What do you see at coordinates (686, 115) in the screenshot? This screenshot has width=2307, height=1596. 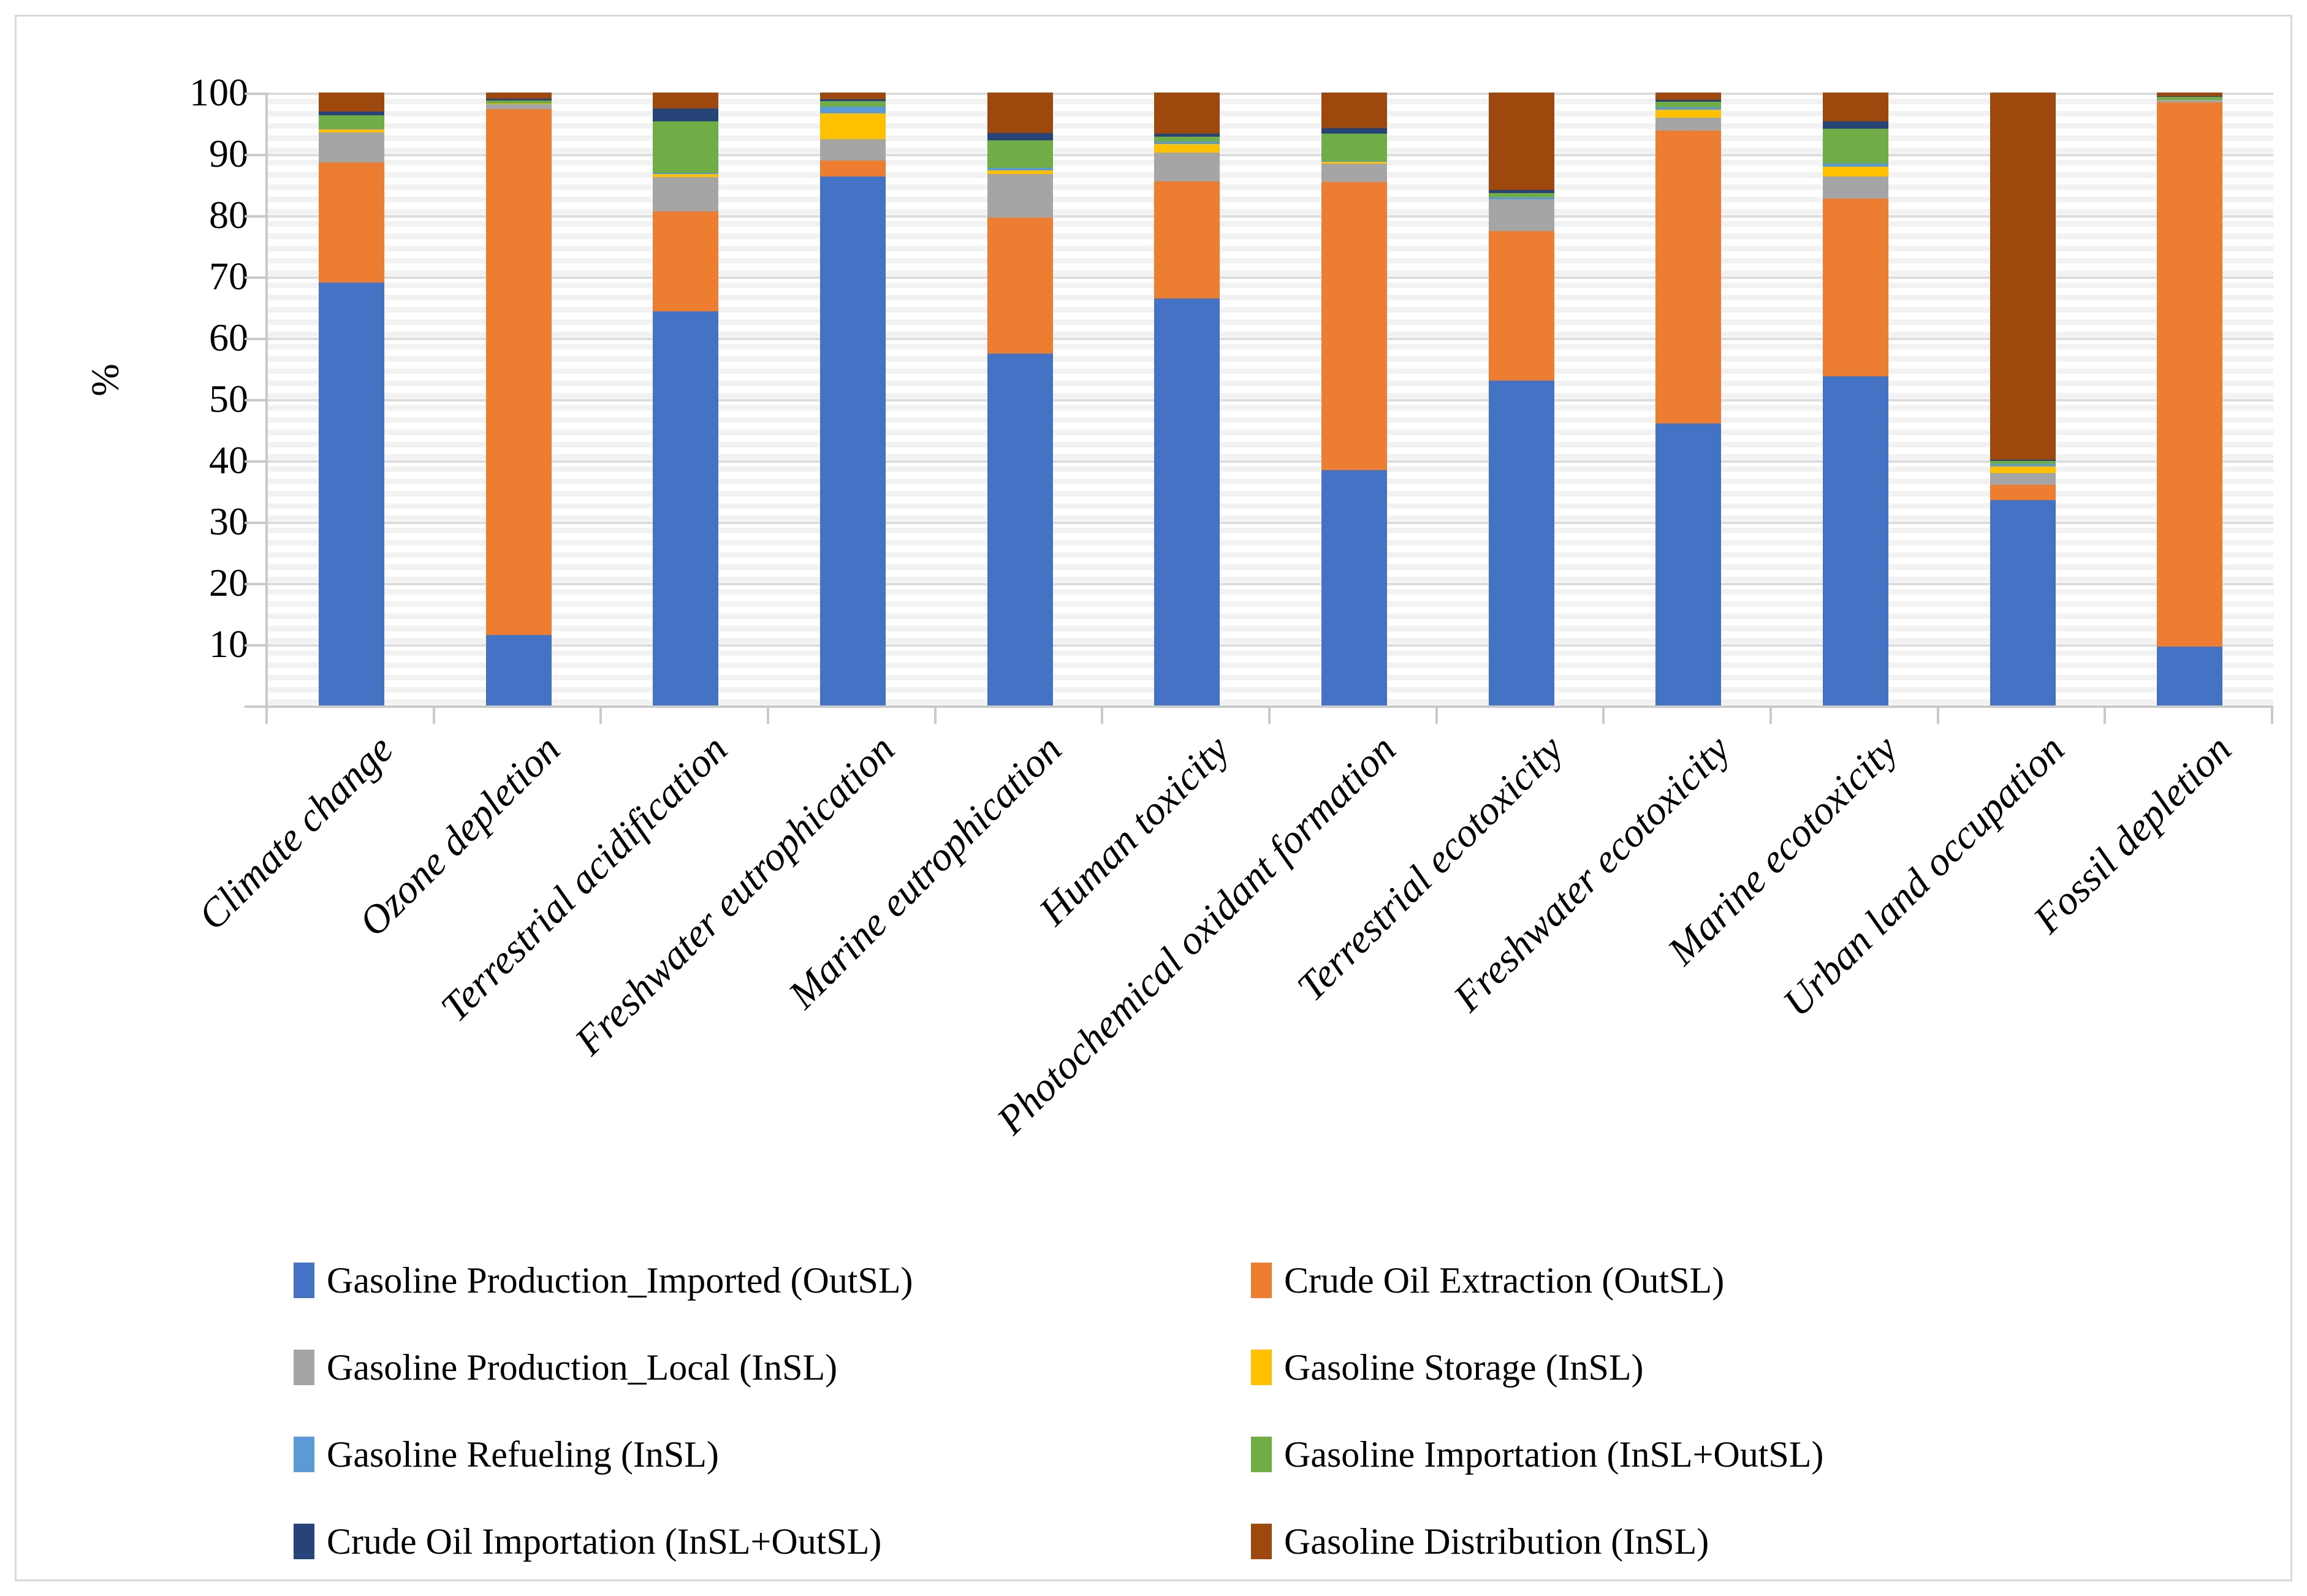 I see `segment-crude-oil-importation-insl-outsl-terrestrial-acidification` at bounding box center [686, 115].